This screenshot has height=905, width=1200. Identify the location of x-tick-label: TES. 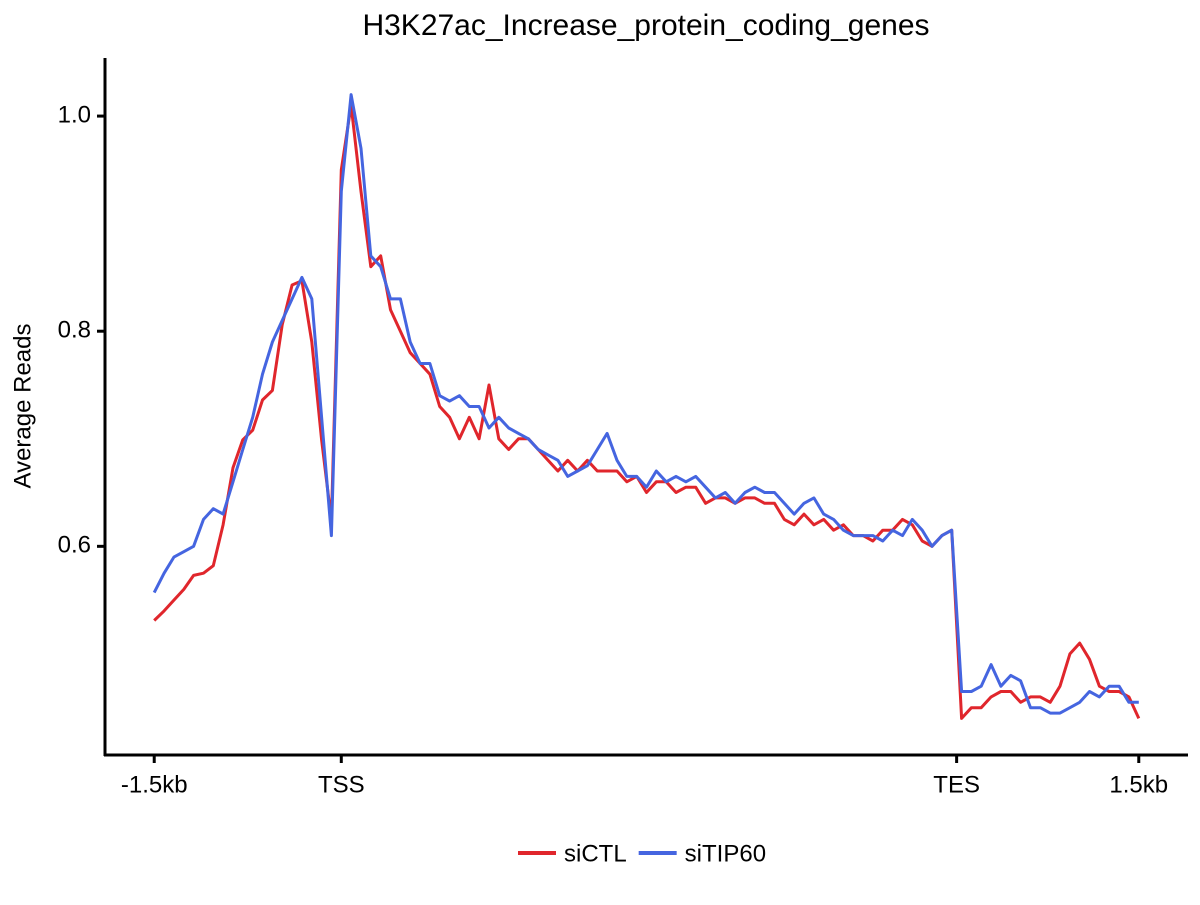
(956, 784).